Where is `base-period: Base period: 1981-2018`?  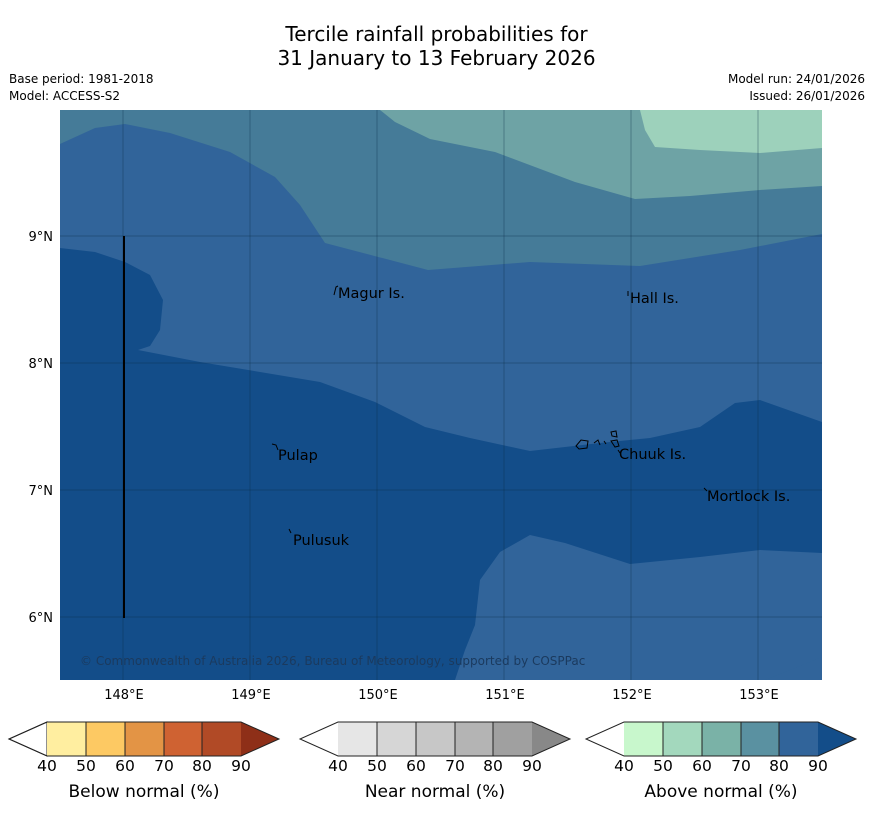
base-period: Base period: 1981-2018 is located at coordinates (81, 79).